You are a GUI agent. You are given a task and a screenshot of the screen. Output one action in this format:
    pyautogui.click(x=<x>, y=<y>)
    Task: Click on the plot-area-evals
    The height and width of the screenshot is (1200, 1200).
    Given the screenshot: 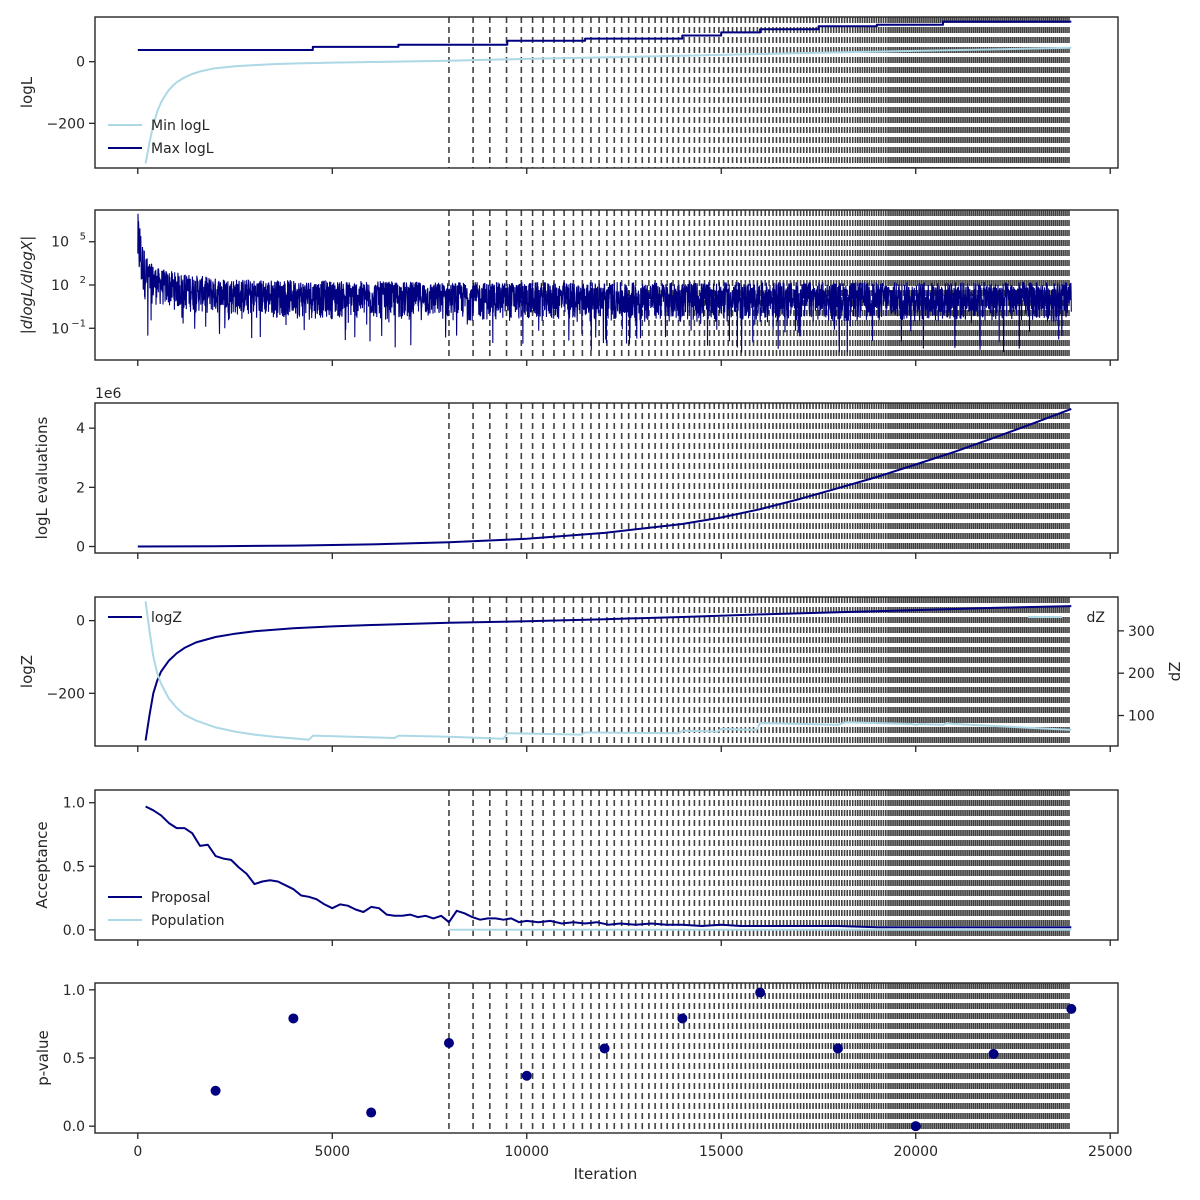 What is the action you would take?
    pyautogui.click(x=604, y=478)
    